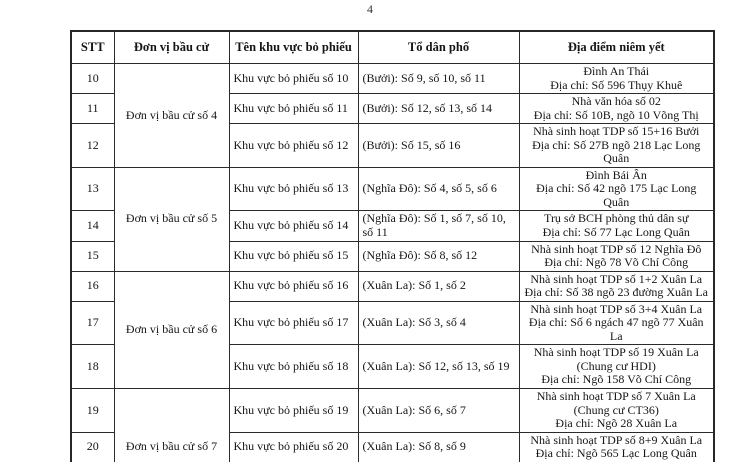  What do you see at coordinates (424, 77) in the screenshot?
I see `cell-line: (Bưởi): Số 9, số 10, số 11` at bounding box center [424, 77].